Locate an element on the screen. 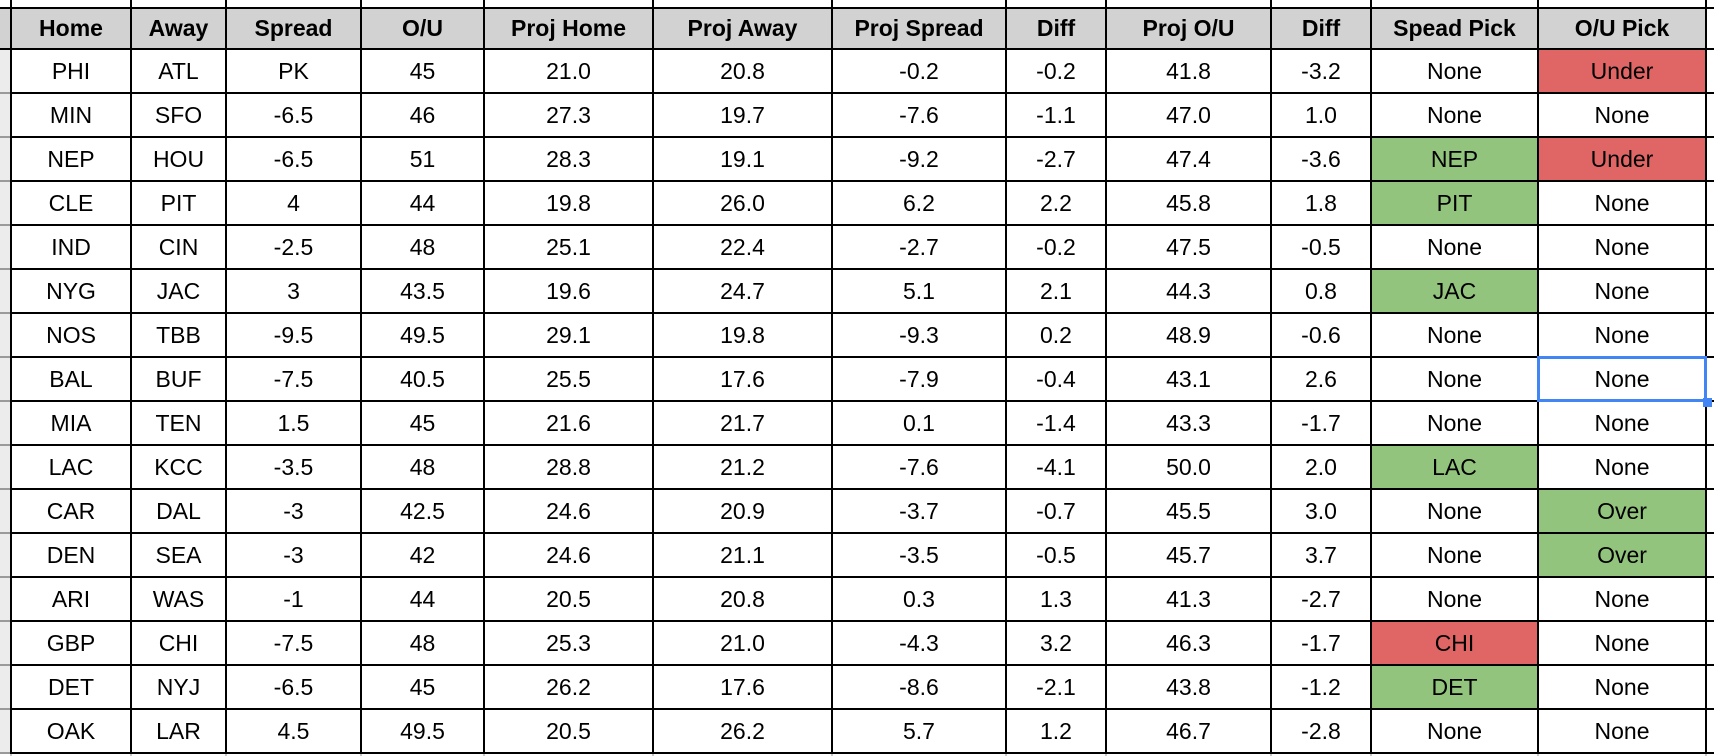 The height and width of the screenshot is (756, 1714). cell-home: OAK is located at coordinates (72, 732).